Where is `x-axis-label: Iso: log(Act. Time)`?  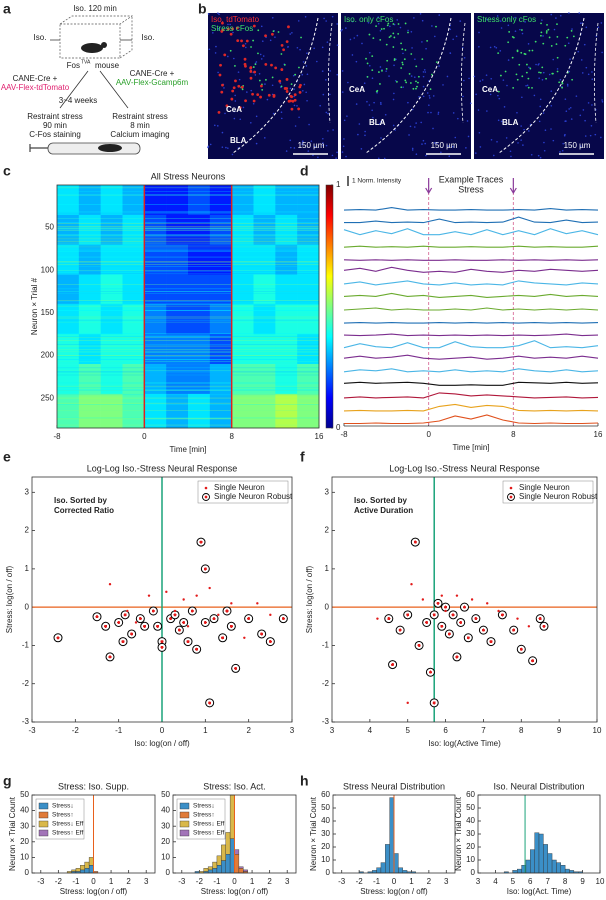
x-axis-label: Iso: log(Act. Time) is located at coordinates (539, 891).